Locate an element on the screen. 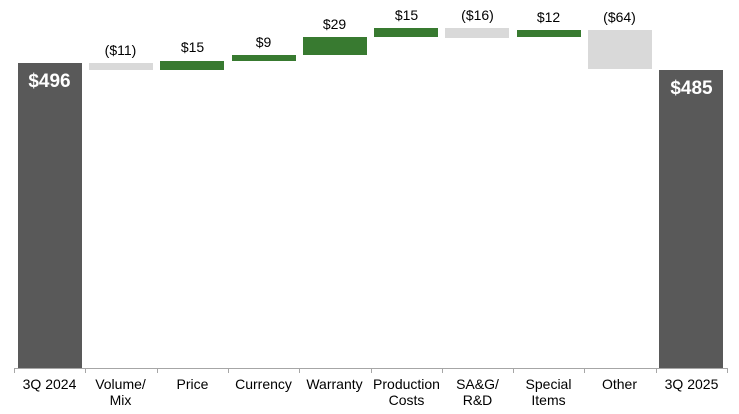 The height and width of the screenshot is (414, 739). category-label: Production Costs is located at coordinates (406, 392).